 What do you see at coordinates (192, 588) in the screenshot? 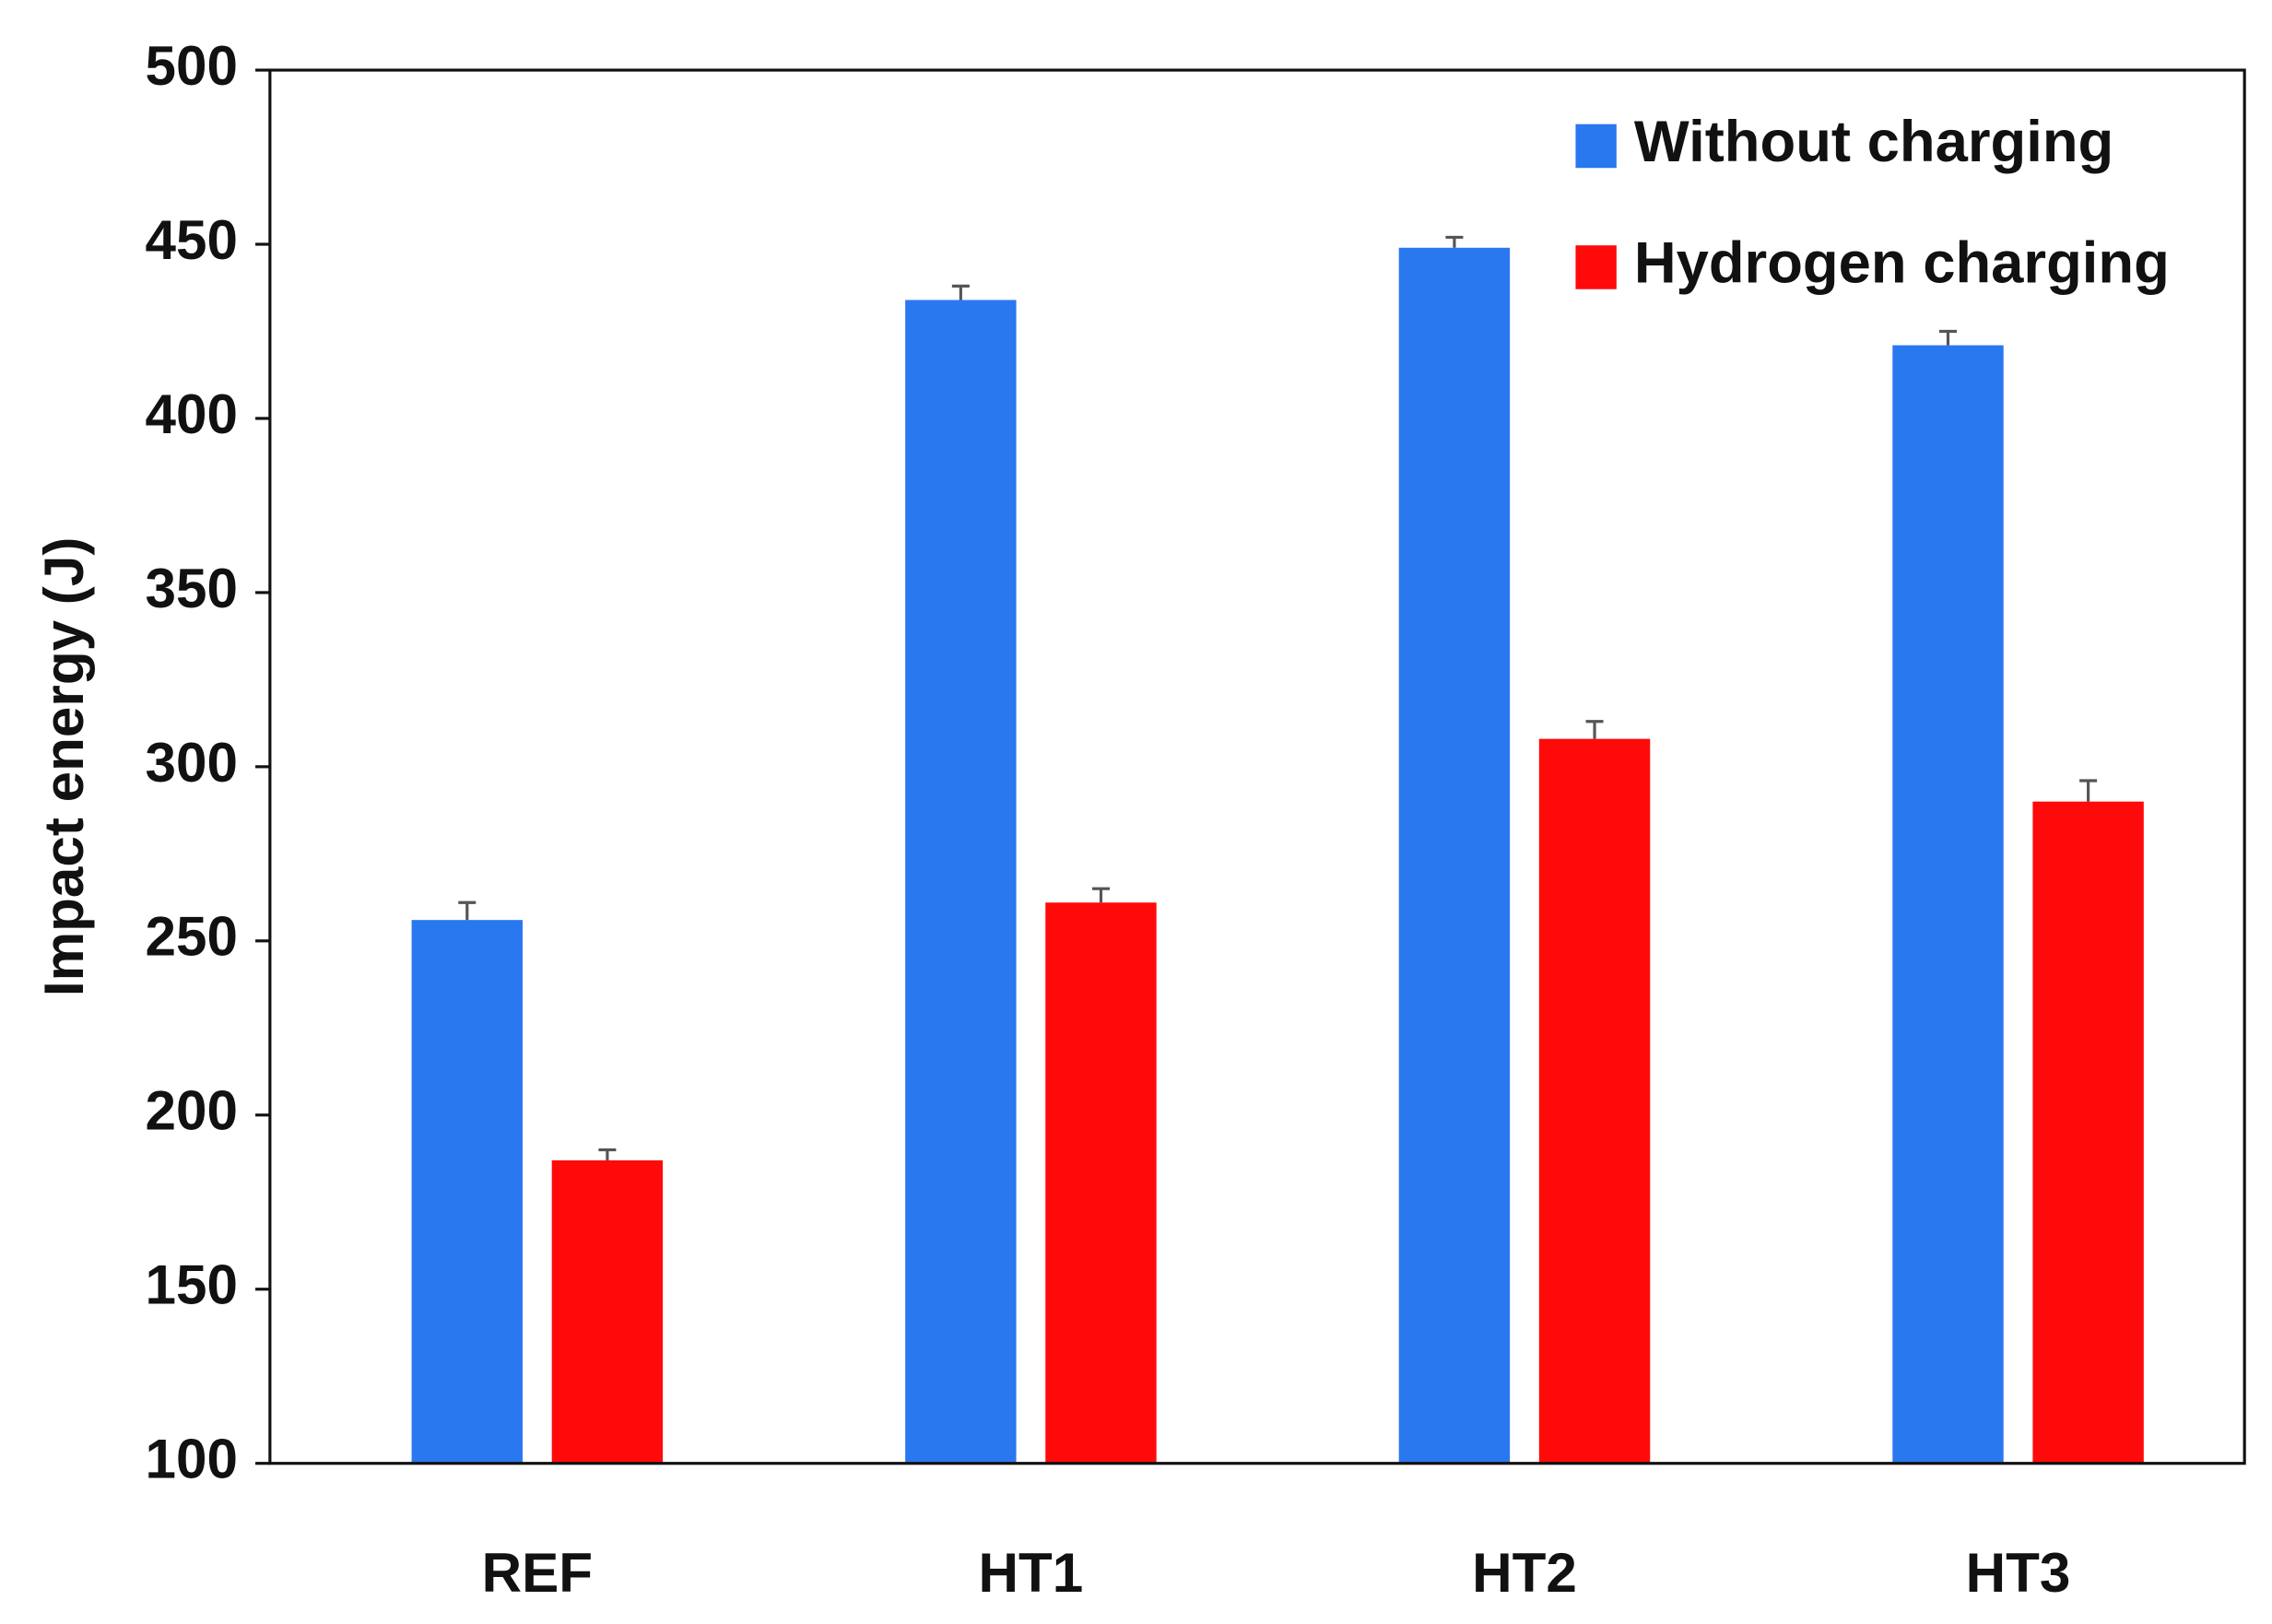
I see `y-tick-label: 350` at bounding box center [192, 588].